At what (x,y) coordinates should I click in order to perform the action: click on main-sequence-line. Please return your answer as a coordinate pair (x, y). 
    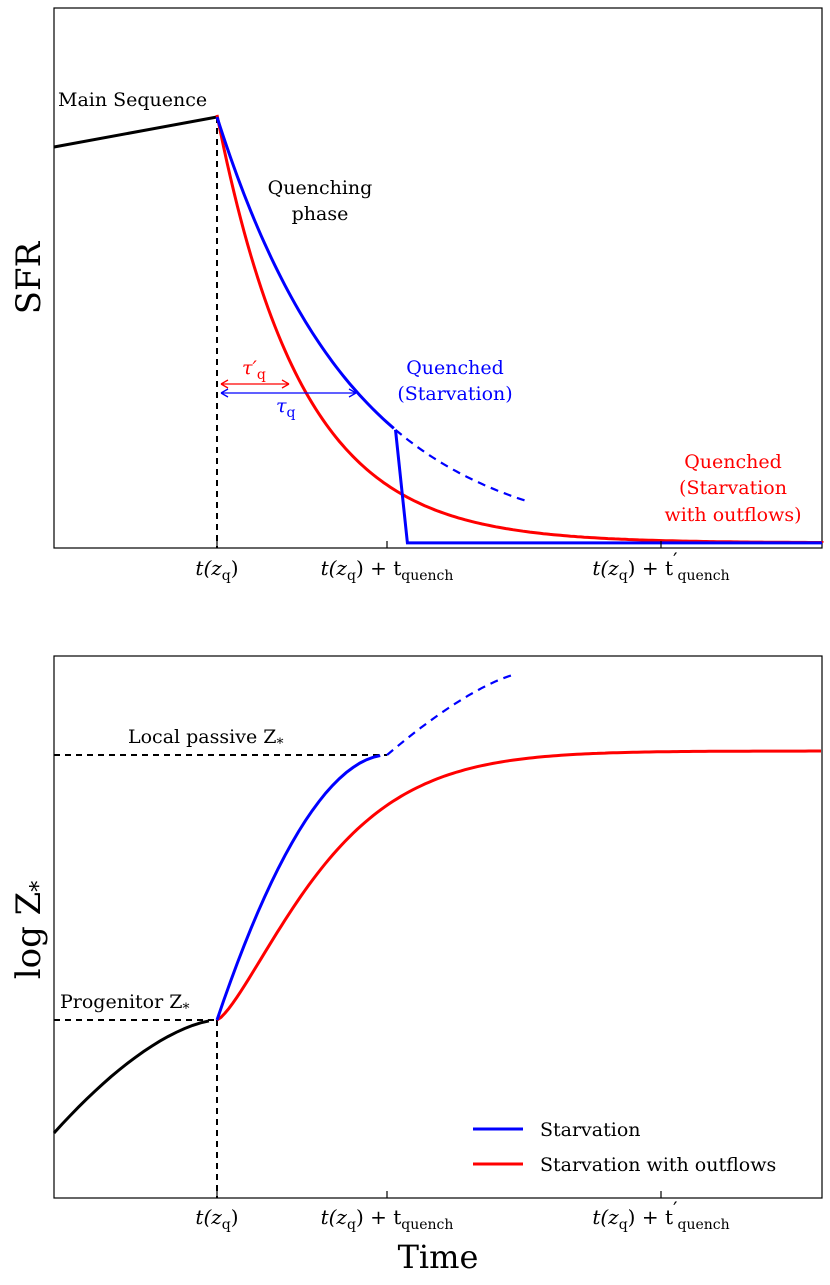
    Looking at the image, I should click on (135, 132).